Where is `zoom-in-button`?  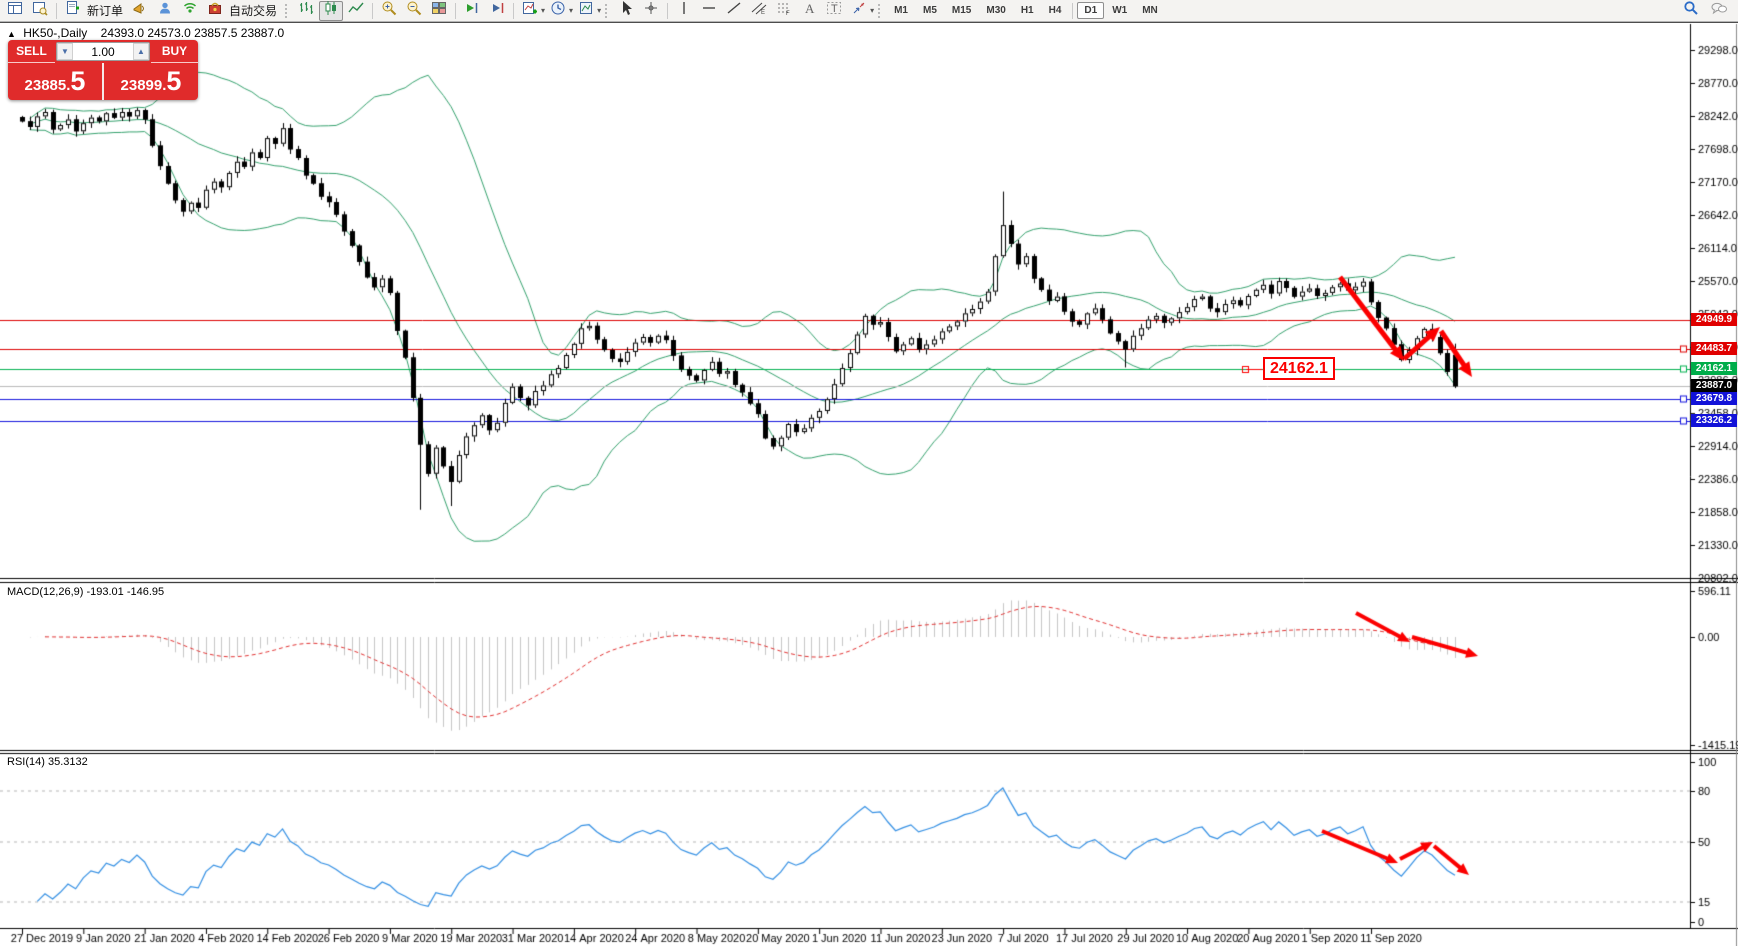 zoom-in-button is located at coordinates (389, 11).